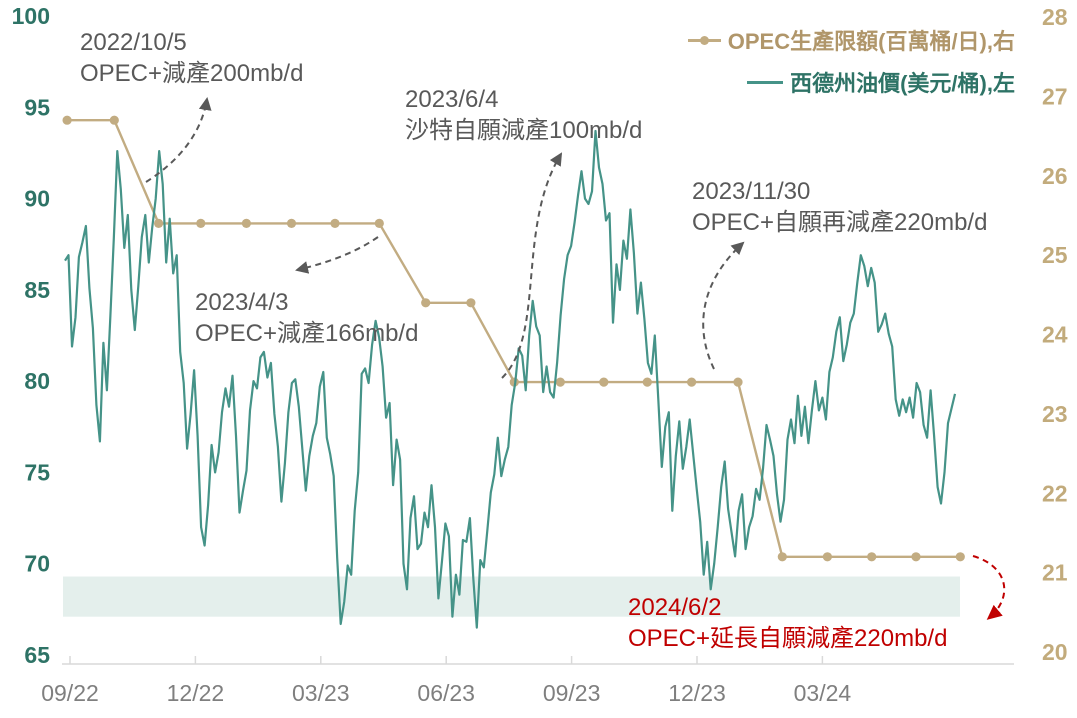 Image resolution: width=1077 pixels, height=718 pixels. Describe the element at coordinates (1055, 255) in the screenshot. I see `right-axis-label: 25` at that location.